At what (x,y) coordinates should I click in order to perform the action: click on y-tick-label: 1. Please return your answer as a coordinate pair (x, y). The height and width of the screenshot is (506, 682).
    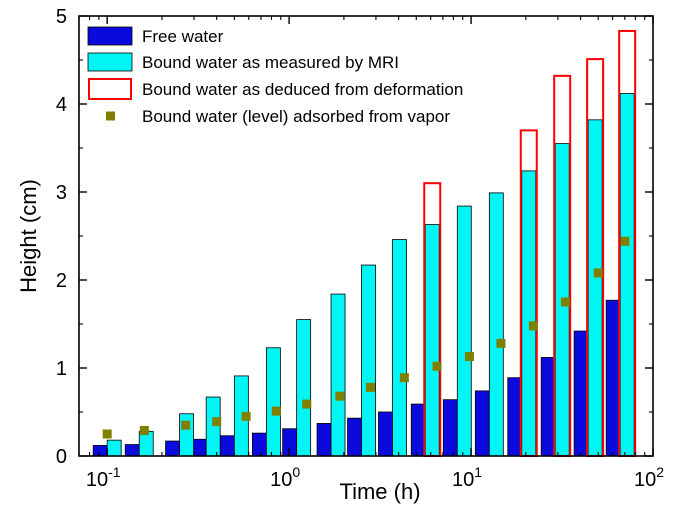
    Looking at the image, I should click on (61, 369).